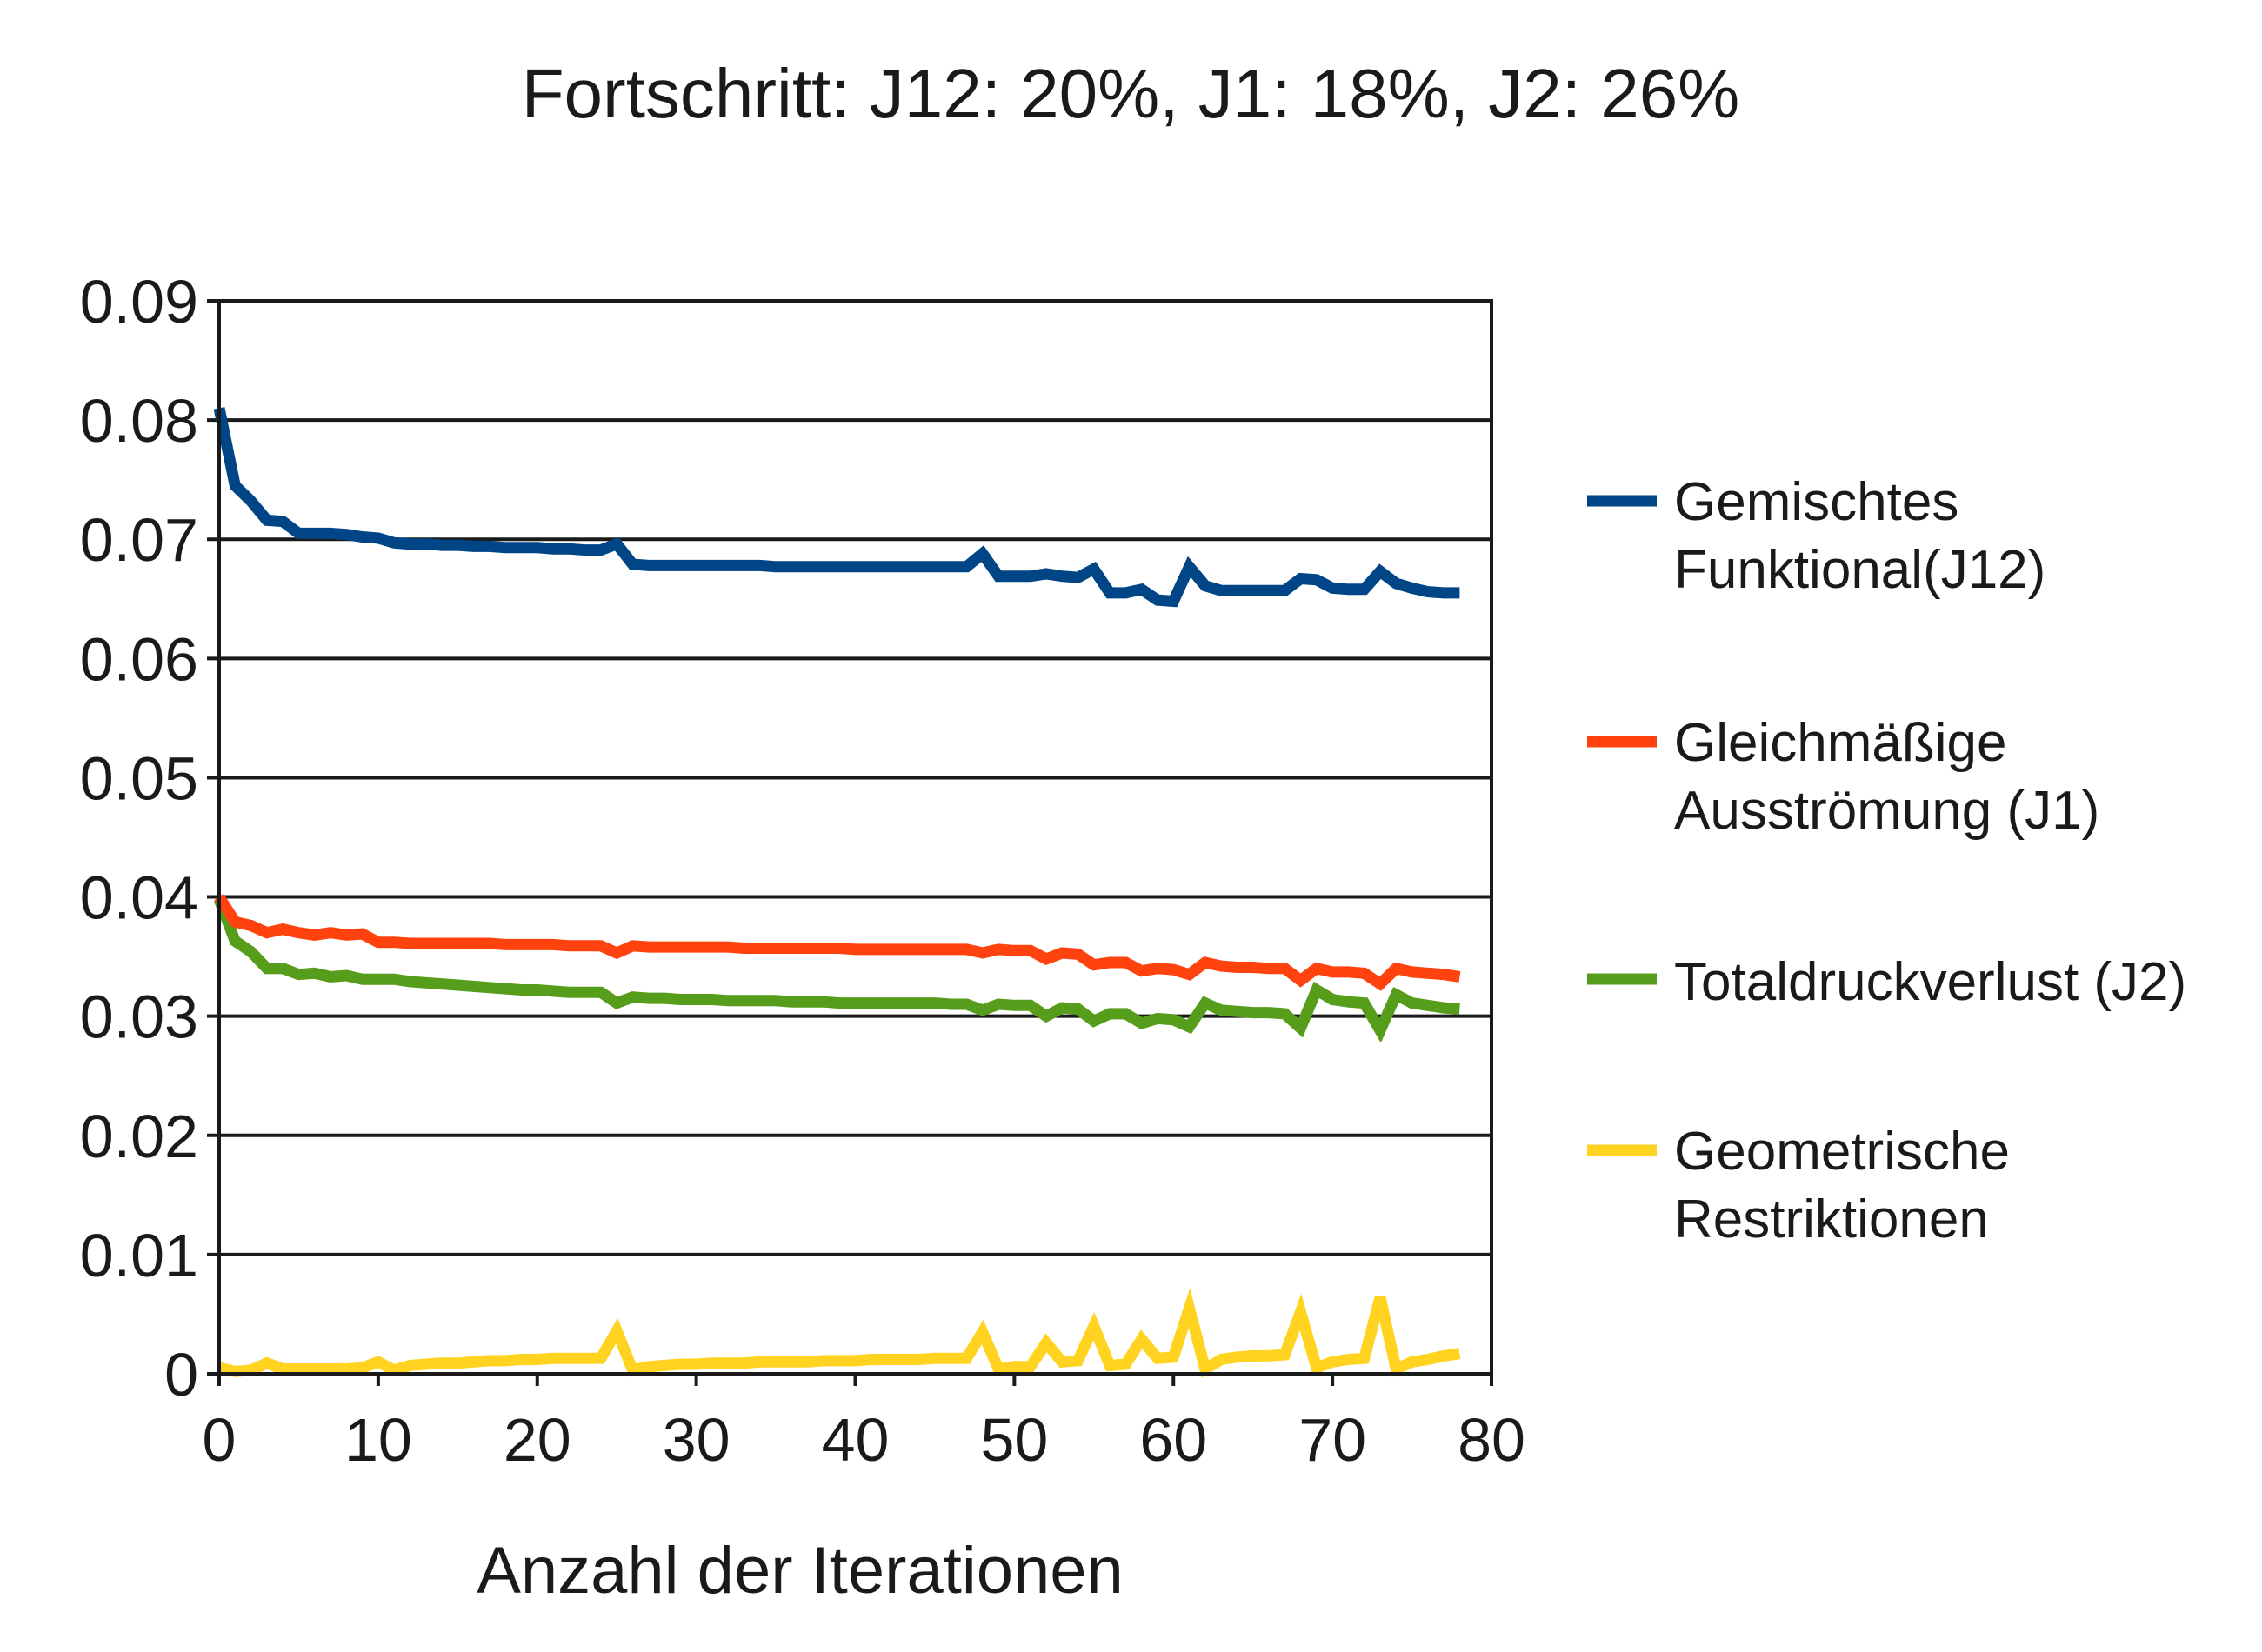 Image resolution: width=2262 pixels, height=1652 pixels. I want to click on y-tick-label: 0.07, so click(139, 540).